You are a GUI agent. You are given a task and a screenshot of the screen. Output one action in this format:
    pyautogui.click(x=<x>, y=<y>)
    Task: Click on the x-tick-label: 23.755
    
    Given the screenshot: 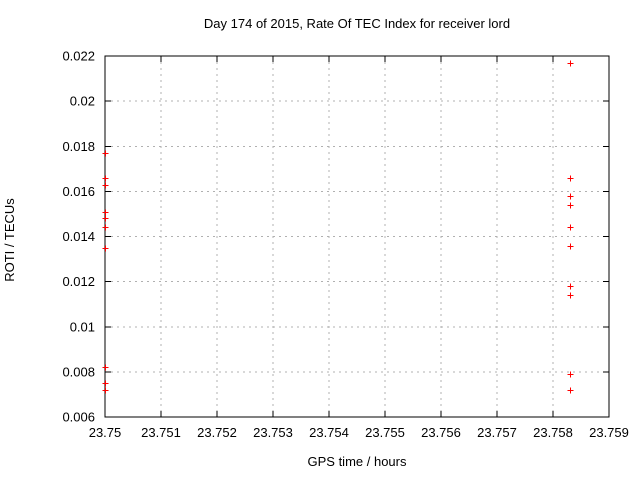 What is the action you would take?
    pyautogui.click(x=385, y=432)
    